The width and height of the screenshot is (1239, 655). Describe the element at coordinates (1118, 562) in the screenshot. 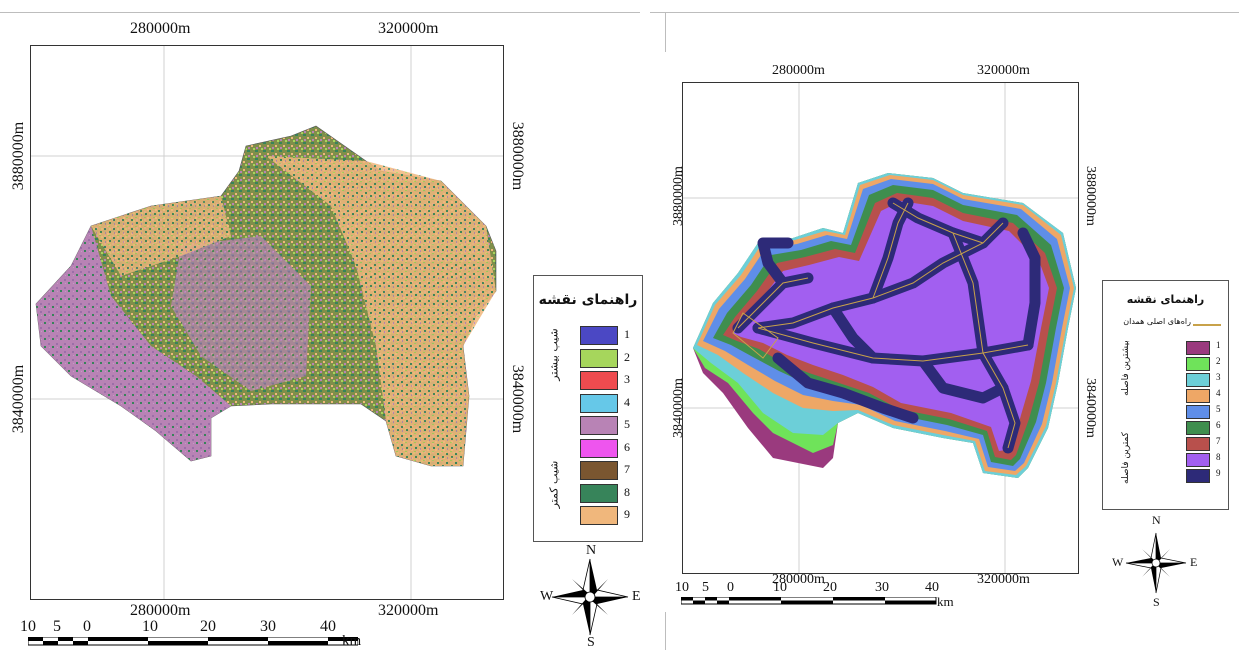

I see `right-compass-w: W` at that location.